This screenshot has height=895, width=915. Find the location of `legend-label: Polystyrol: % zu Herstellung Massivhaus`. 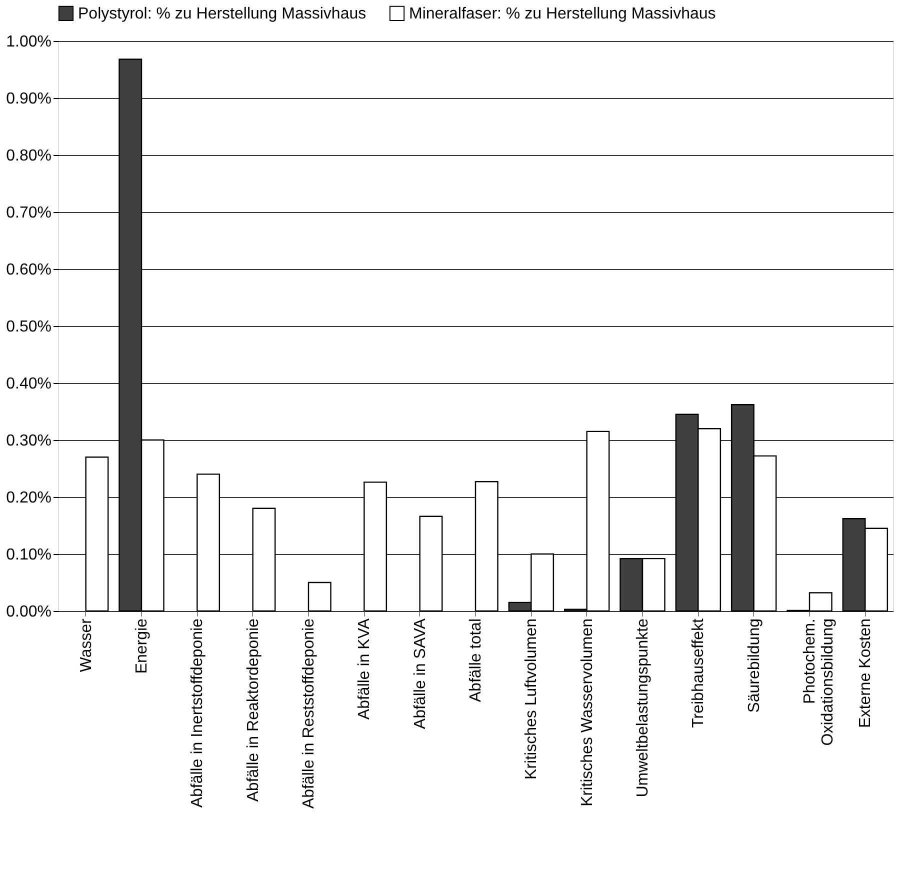

legend-label: Polystyrol: % zu Herstellung Massivhaus is located at coordinates (222, 13).